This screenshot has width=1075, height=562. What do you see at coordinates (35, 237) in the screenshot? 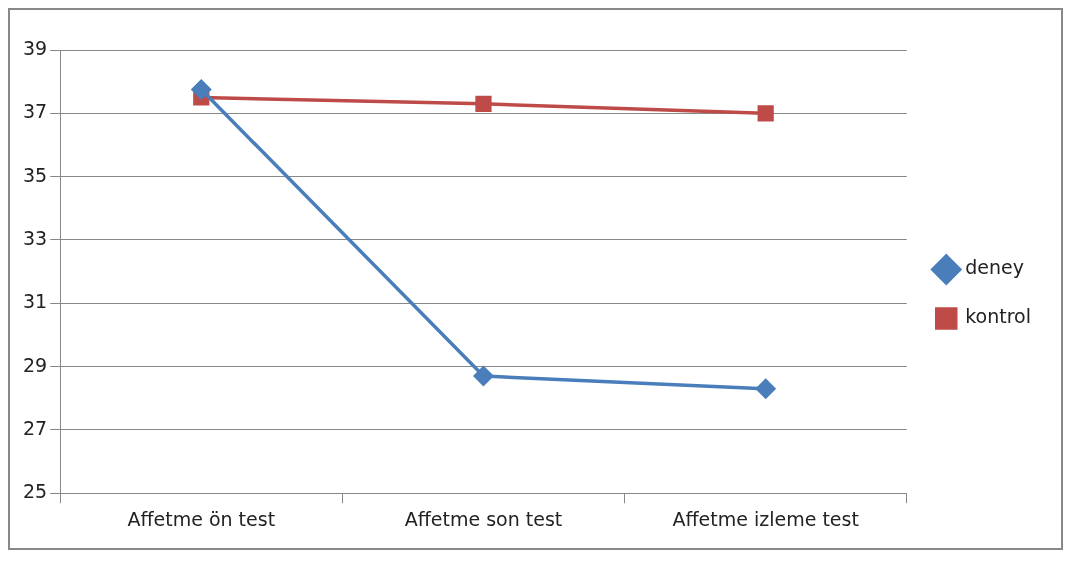
I see `y-tick-label: 33` at bounding box center [35, 237].